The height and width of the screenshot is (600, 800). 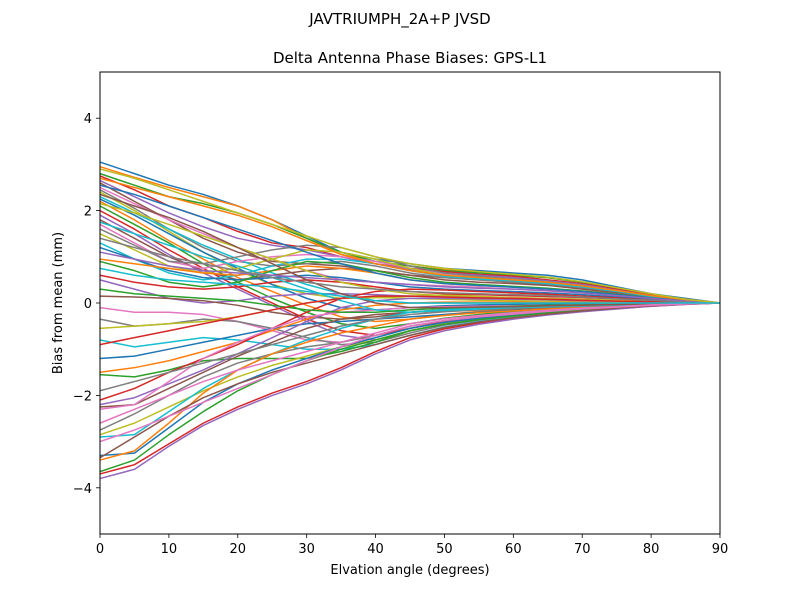 I want to click on x-axis: 0 10 20 30 40 50 60 70 80 90, so click(x=412, y=545).